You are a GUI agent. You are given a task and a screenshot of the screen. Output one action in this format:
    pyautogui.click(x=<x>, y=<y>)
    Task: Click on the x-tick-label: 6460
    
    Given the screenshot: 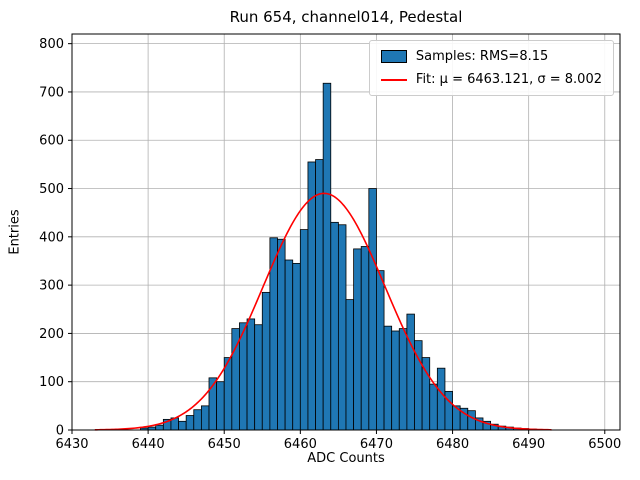 What is the action you would take?
    pyautogui.click(x=300, y=444)
    